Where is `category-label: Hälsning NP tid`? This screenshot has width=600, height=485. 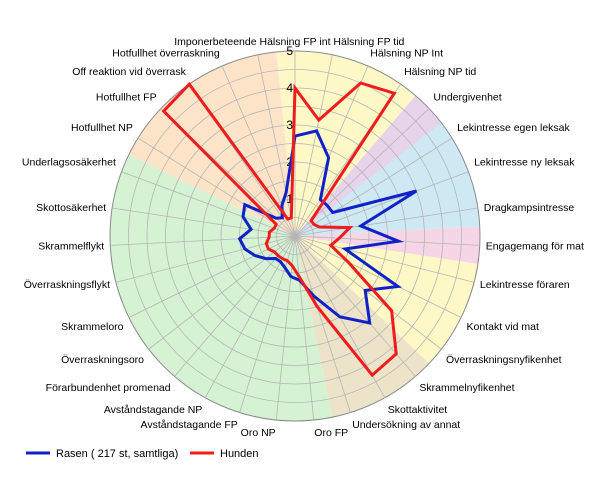
category-label: Hälsning NP tid is located at coordinates (440, 72).